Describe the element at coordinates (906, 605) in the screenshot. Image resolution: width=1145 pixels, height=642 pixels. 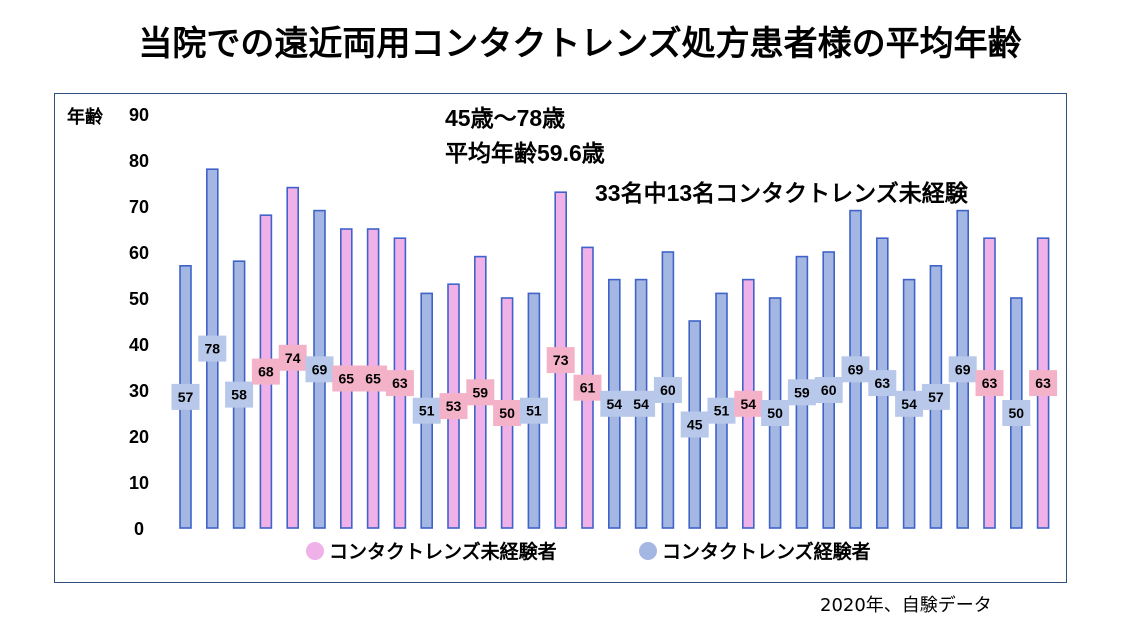
I see `data-source-note: 2020年、自験データ` at that location.